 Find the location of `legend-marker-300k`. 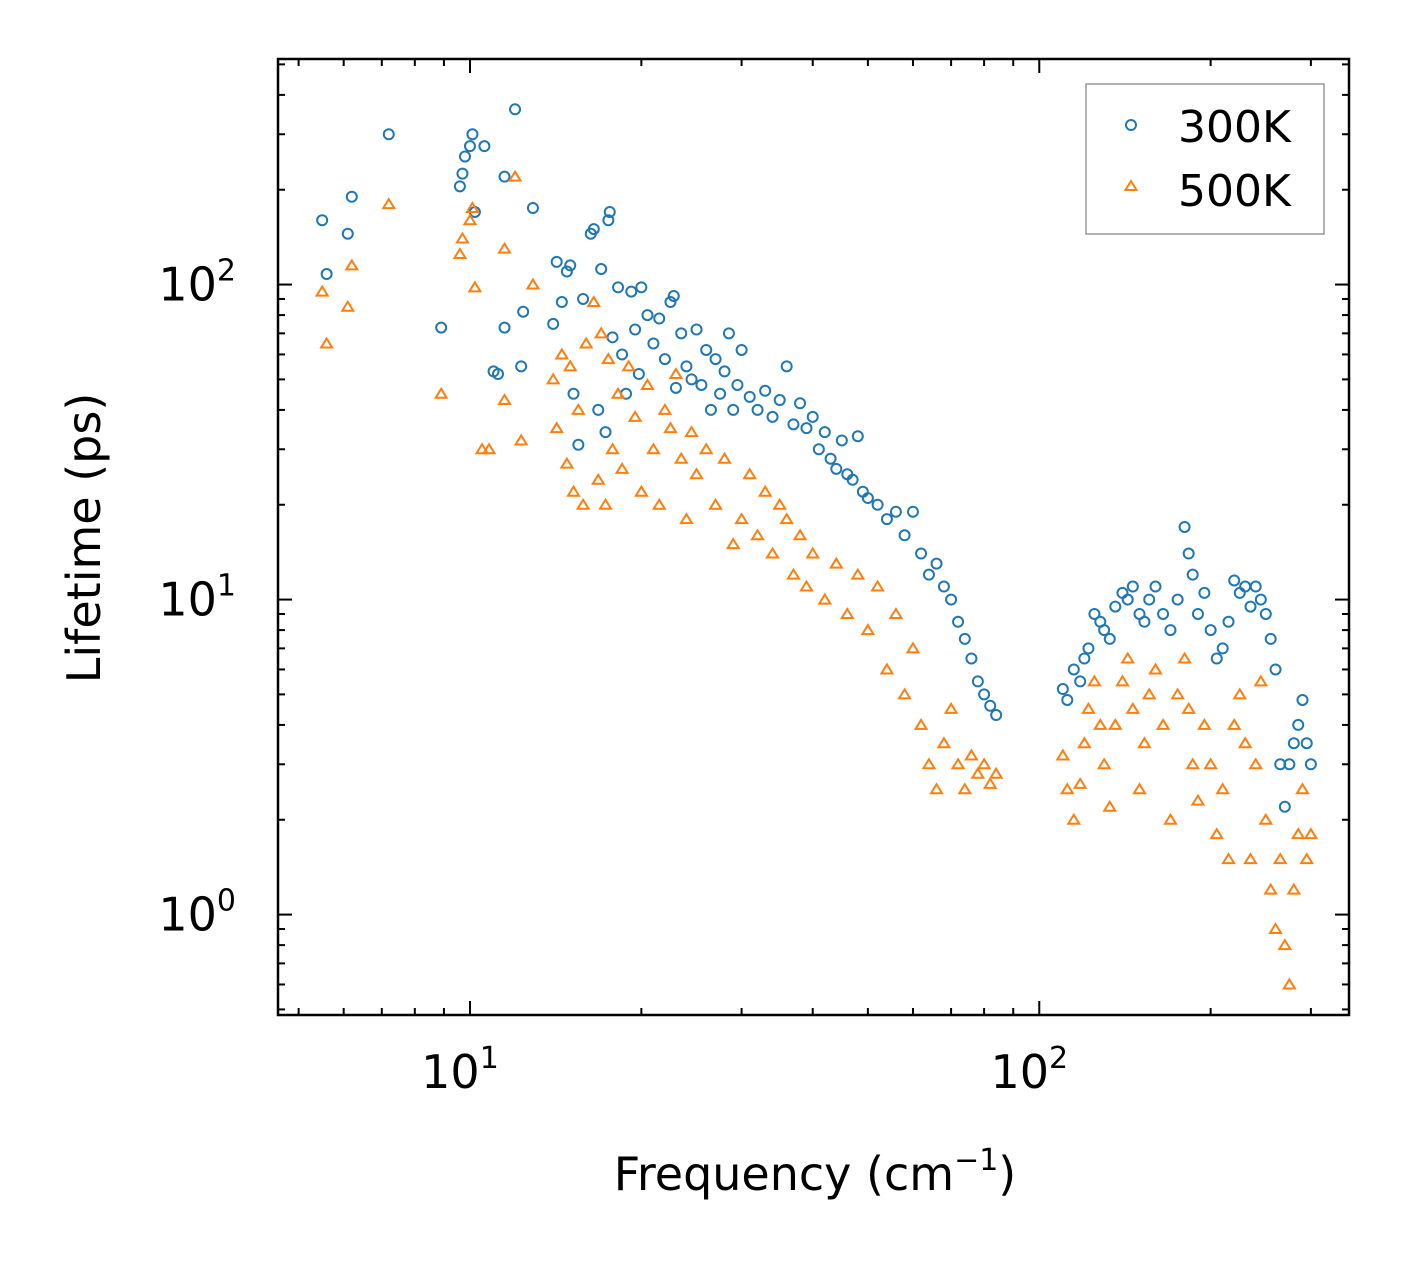

legend-marker-300k is located at coordinates (1131, 125).